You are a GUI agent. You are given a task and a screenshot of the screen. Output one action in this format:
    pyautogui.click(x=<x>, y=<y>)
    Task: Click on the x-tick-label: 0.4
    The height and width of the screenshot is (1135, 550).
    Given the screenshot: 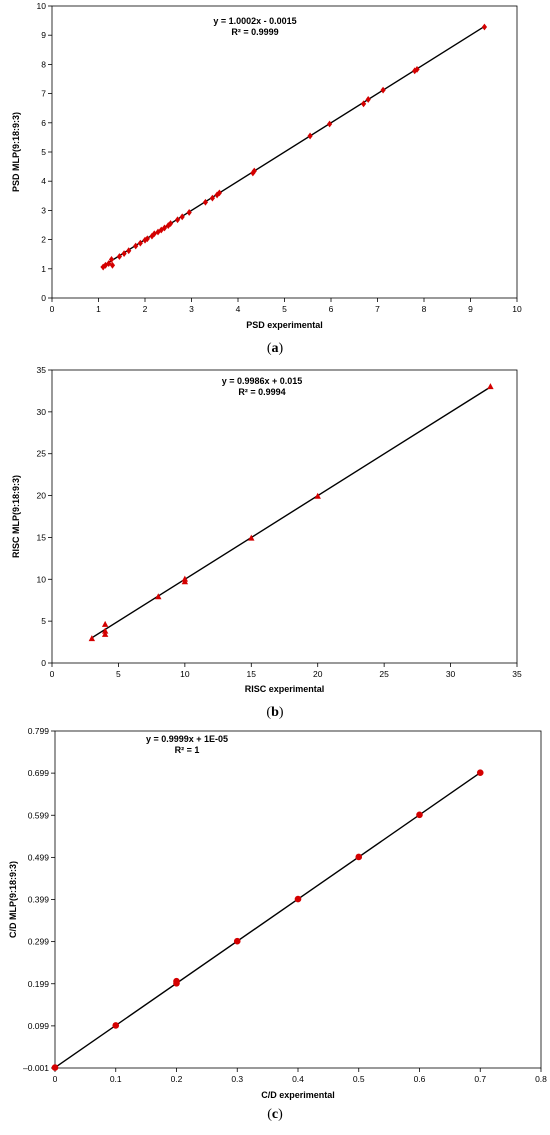 What is the action you would take?
    pyautogui.click(x=298, y=1079)
    